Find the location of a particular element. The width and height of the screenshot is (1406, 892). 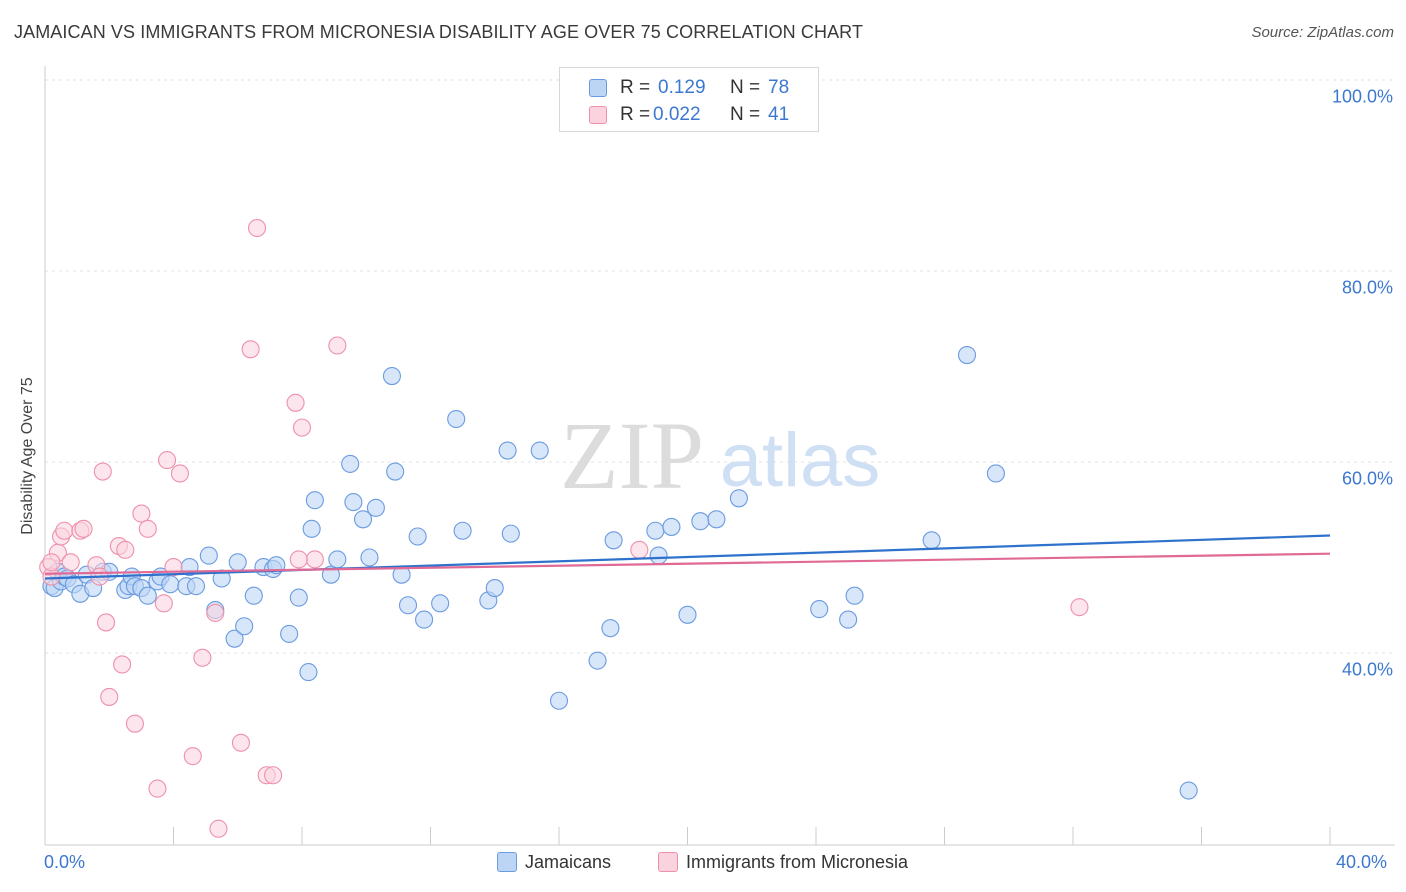

watermark-atlas: atlas is located at coordinates (800, 460).